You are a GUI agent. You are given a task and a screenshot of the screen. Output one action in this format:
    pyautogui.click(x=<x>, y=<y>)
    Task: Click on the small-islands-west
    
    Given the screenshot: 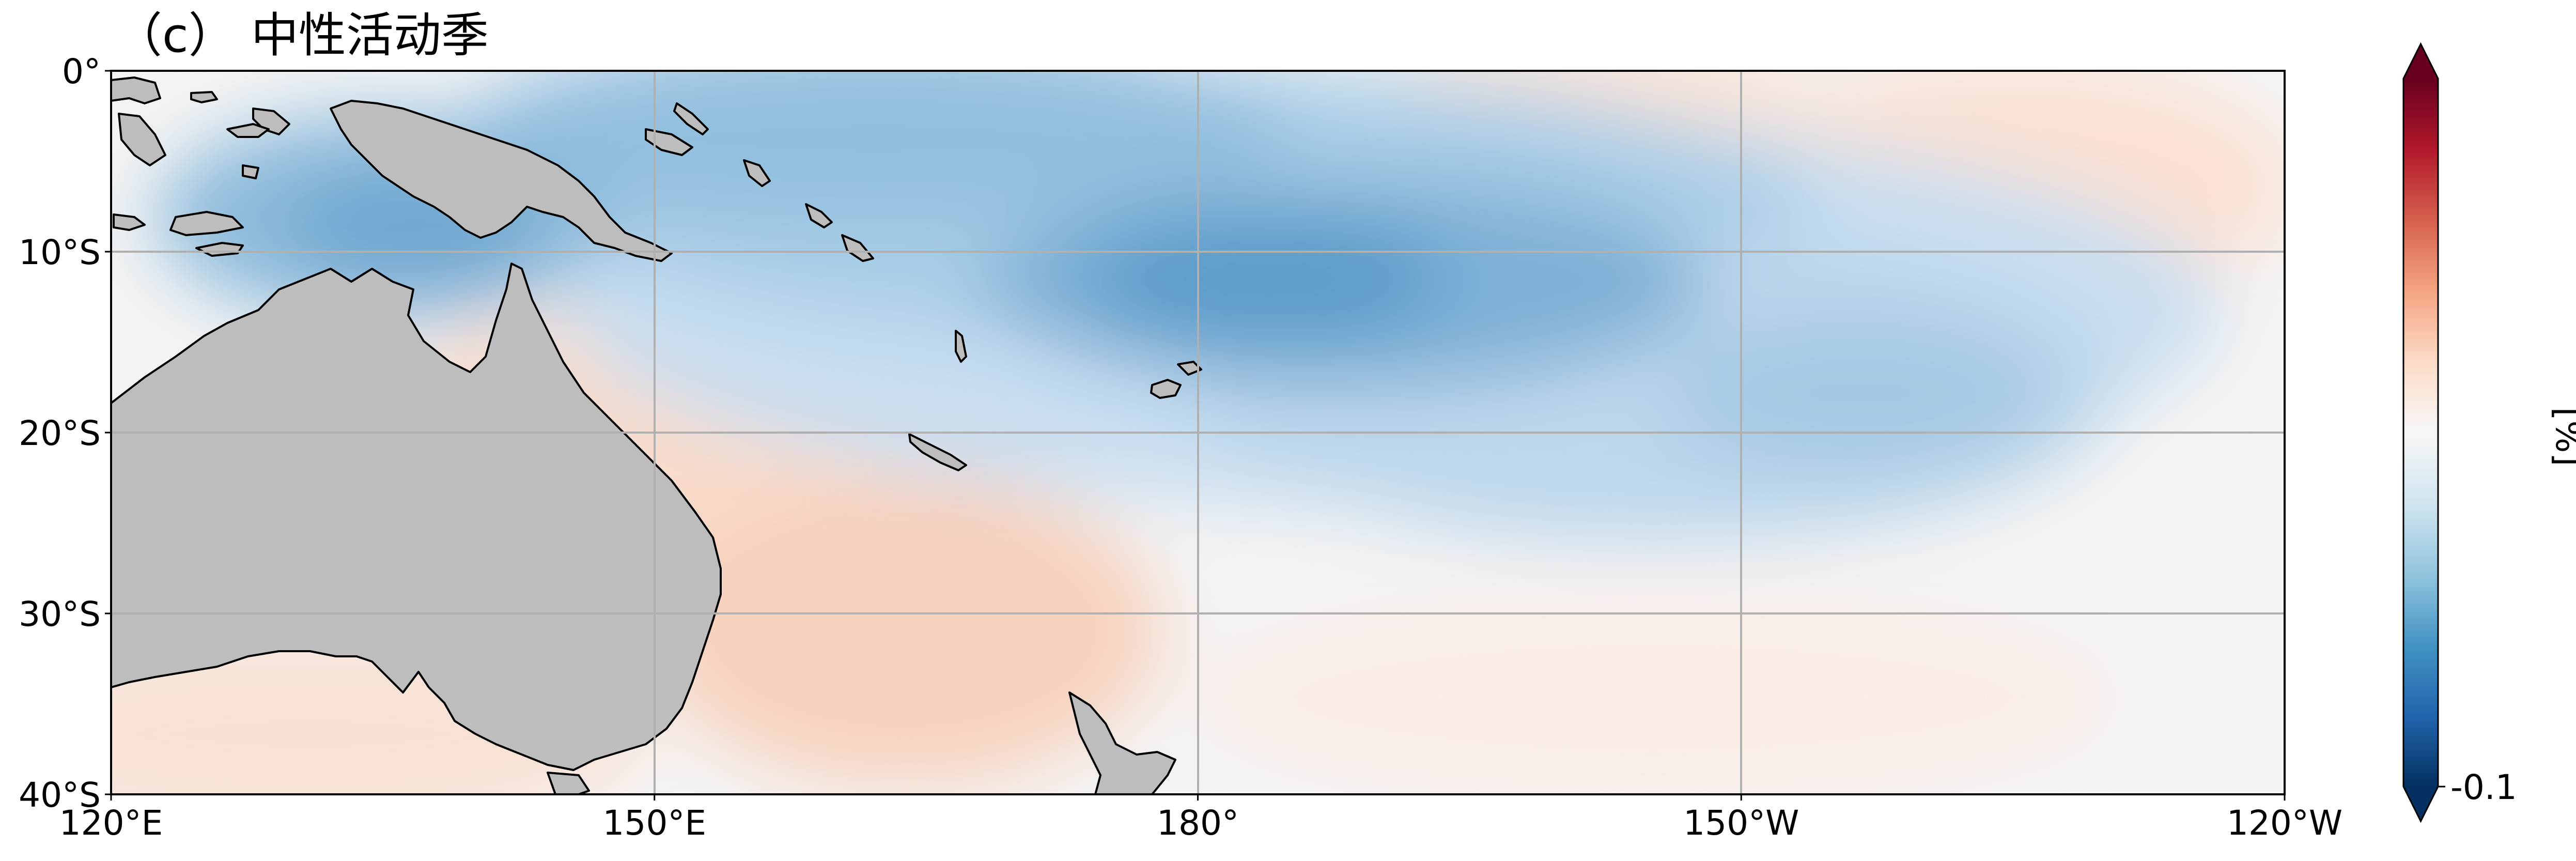 What is the action you would take?
    pyautogui.click(x=204, y=97)
    